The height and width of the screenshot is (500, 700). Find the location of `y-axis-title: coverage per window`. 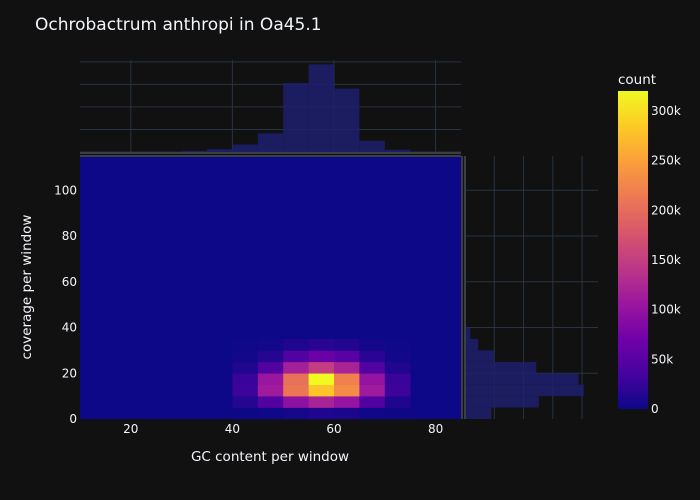

y-axis-title: coverage per window is located at coordinates (27, 287).